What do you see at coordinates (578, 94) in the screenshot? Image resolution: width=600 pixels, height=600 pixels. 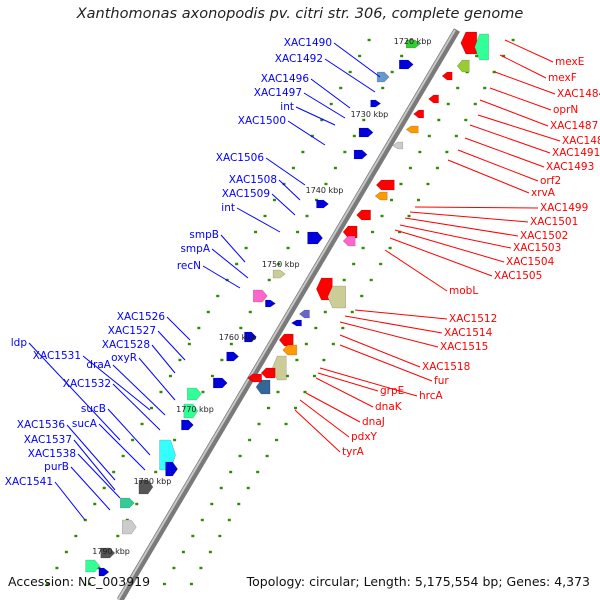 I see `reverse-gene-label: XAC1484` at bounding box center [578, 94].